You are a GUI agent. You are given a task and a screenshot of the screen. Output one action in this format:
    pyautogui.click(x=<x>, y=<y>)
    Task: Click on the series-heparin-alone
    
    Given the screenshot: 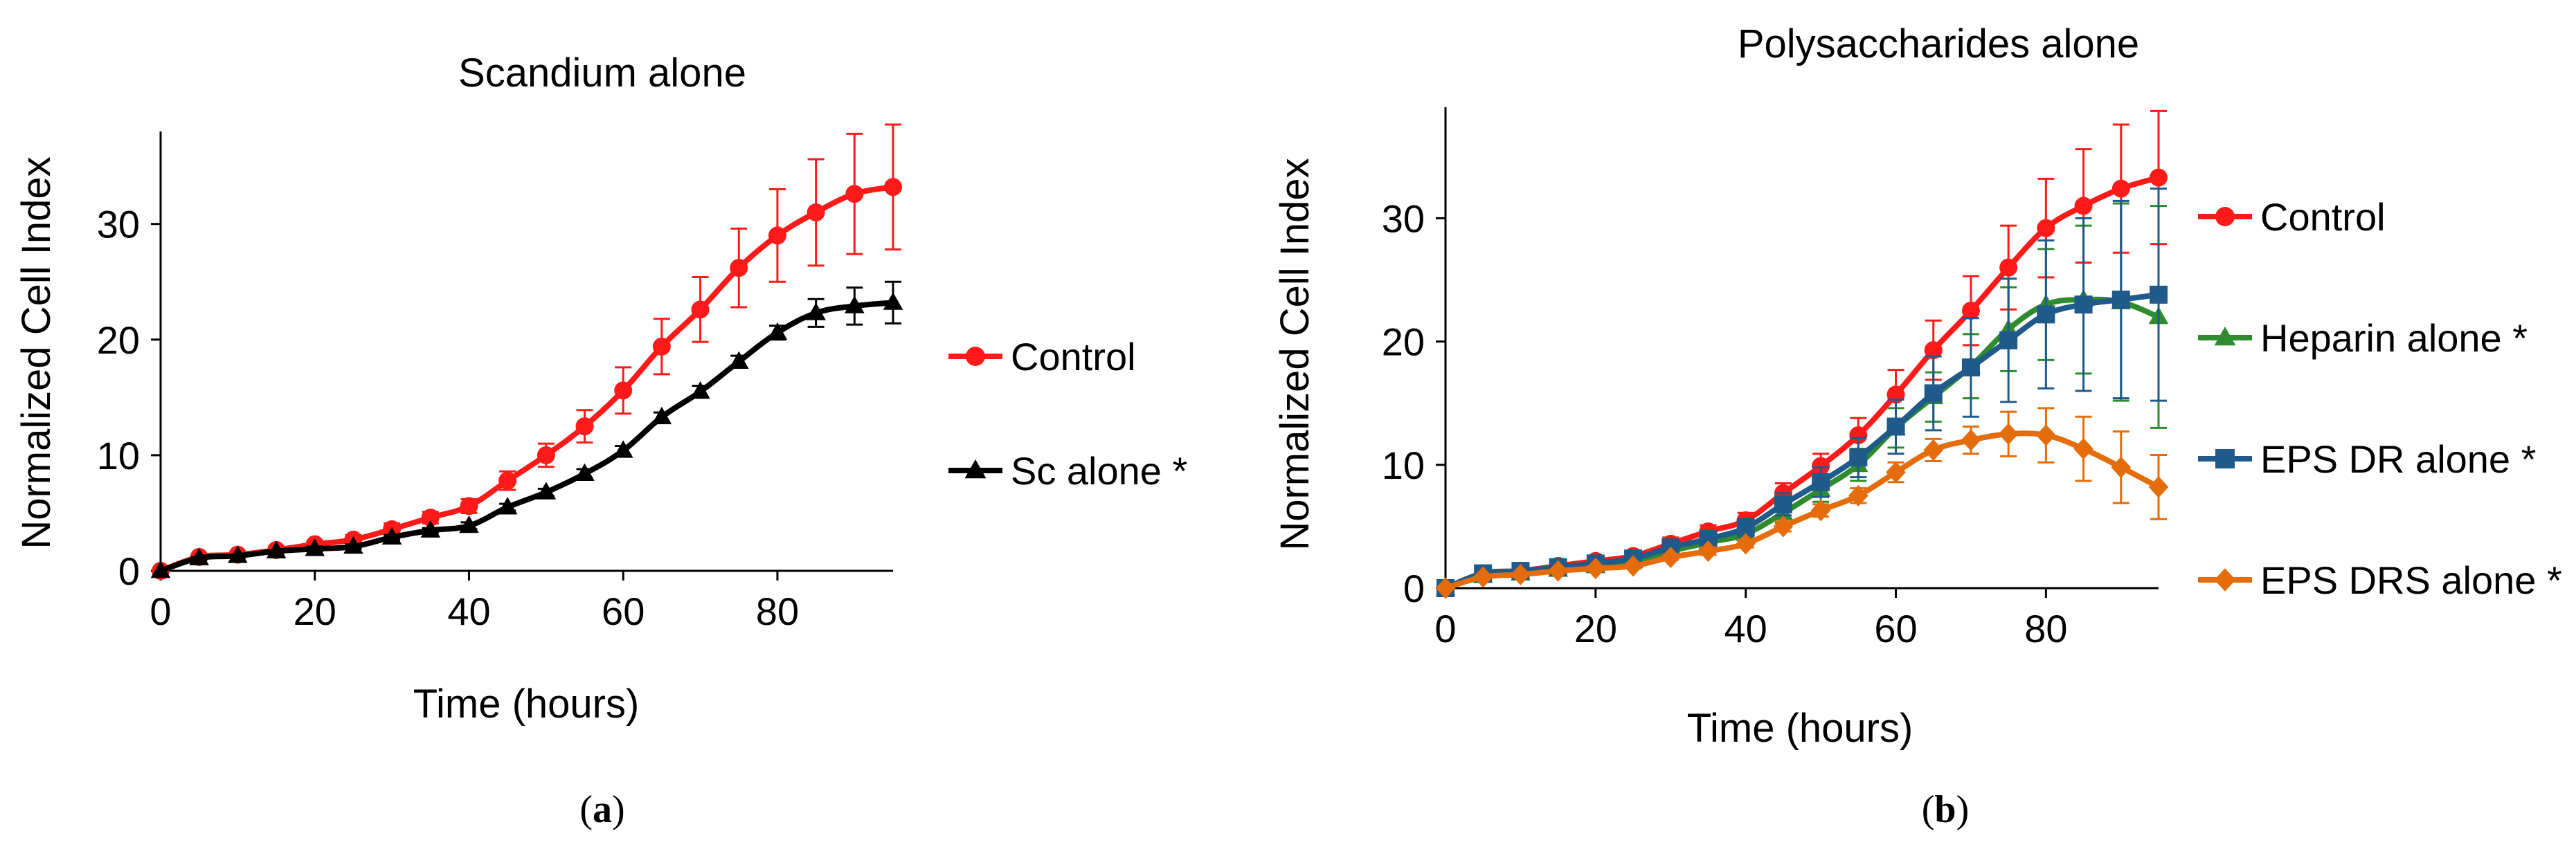 What is the action you would take?
    pyautogui.click(x=1802, y=399)
    